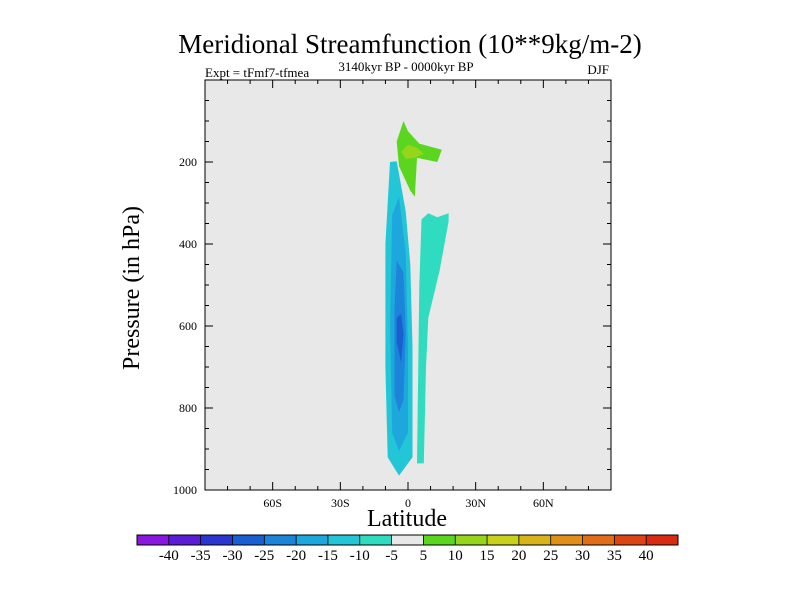 The width and height of the screenshot is (800, 600). Describe the element at coordinates (518, 556) in the screenshot. I see `colorbar-label: 20` at that location.